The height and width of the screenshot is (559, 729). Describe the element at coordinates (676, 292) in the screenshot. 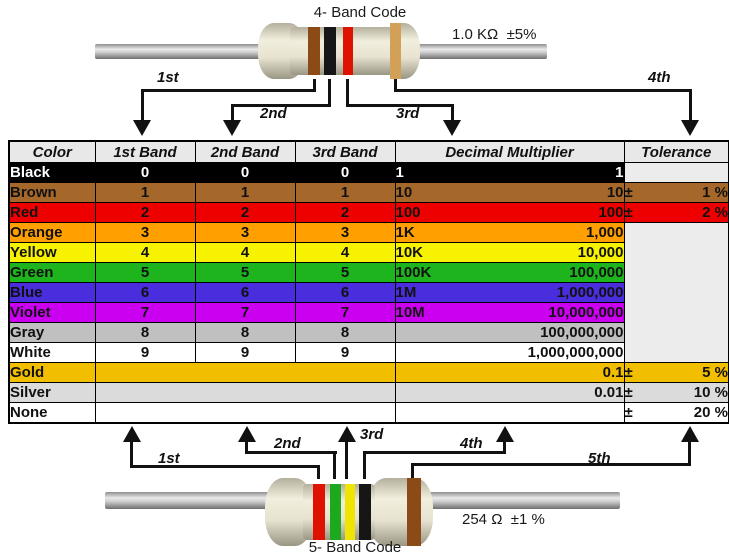

I see `empty-tolerance-merged-cell` at that location.